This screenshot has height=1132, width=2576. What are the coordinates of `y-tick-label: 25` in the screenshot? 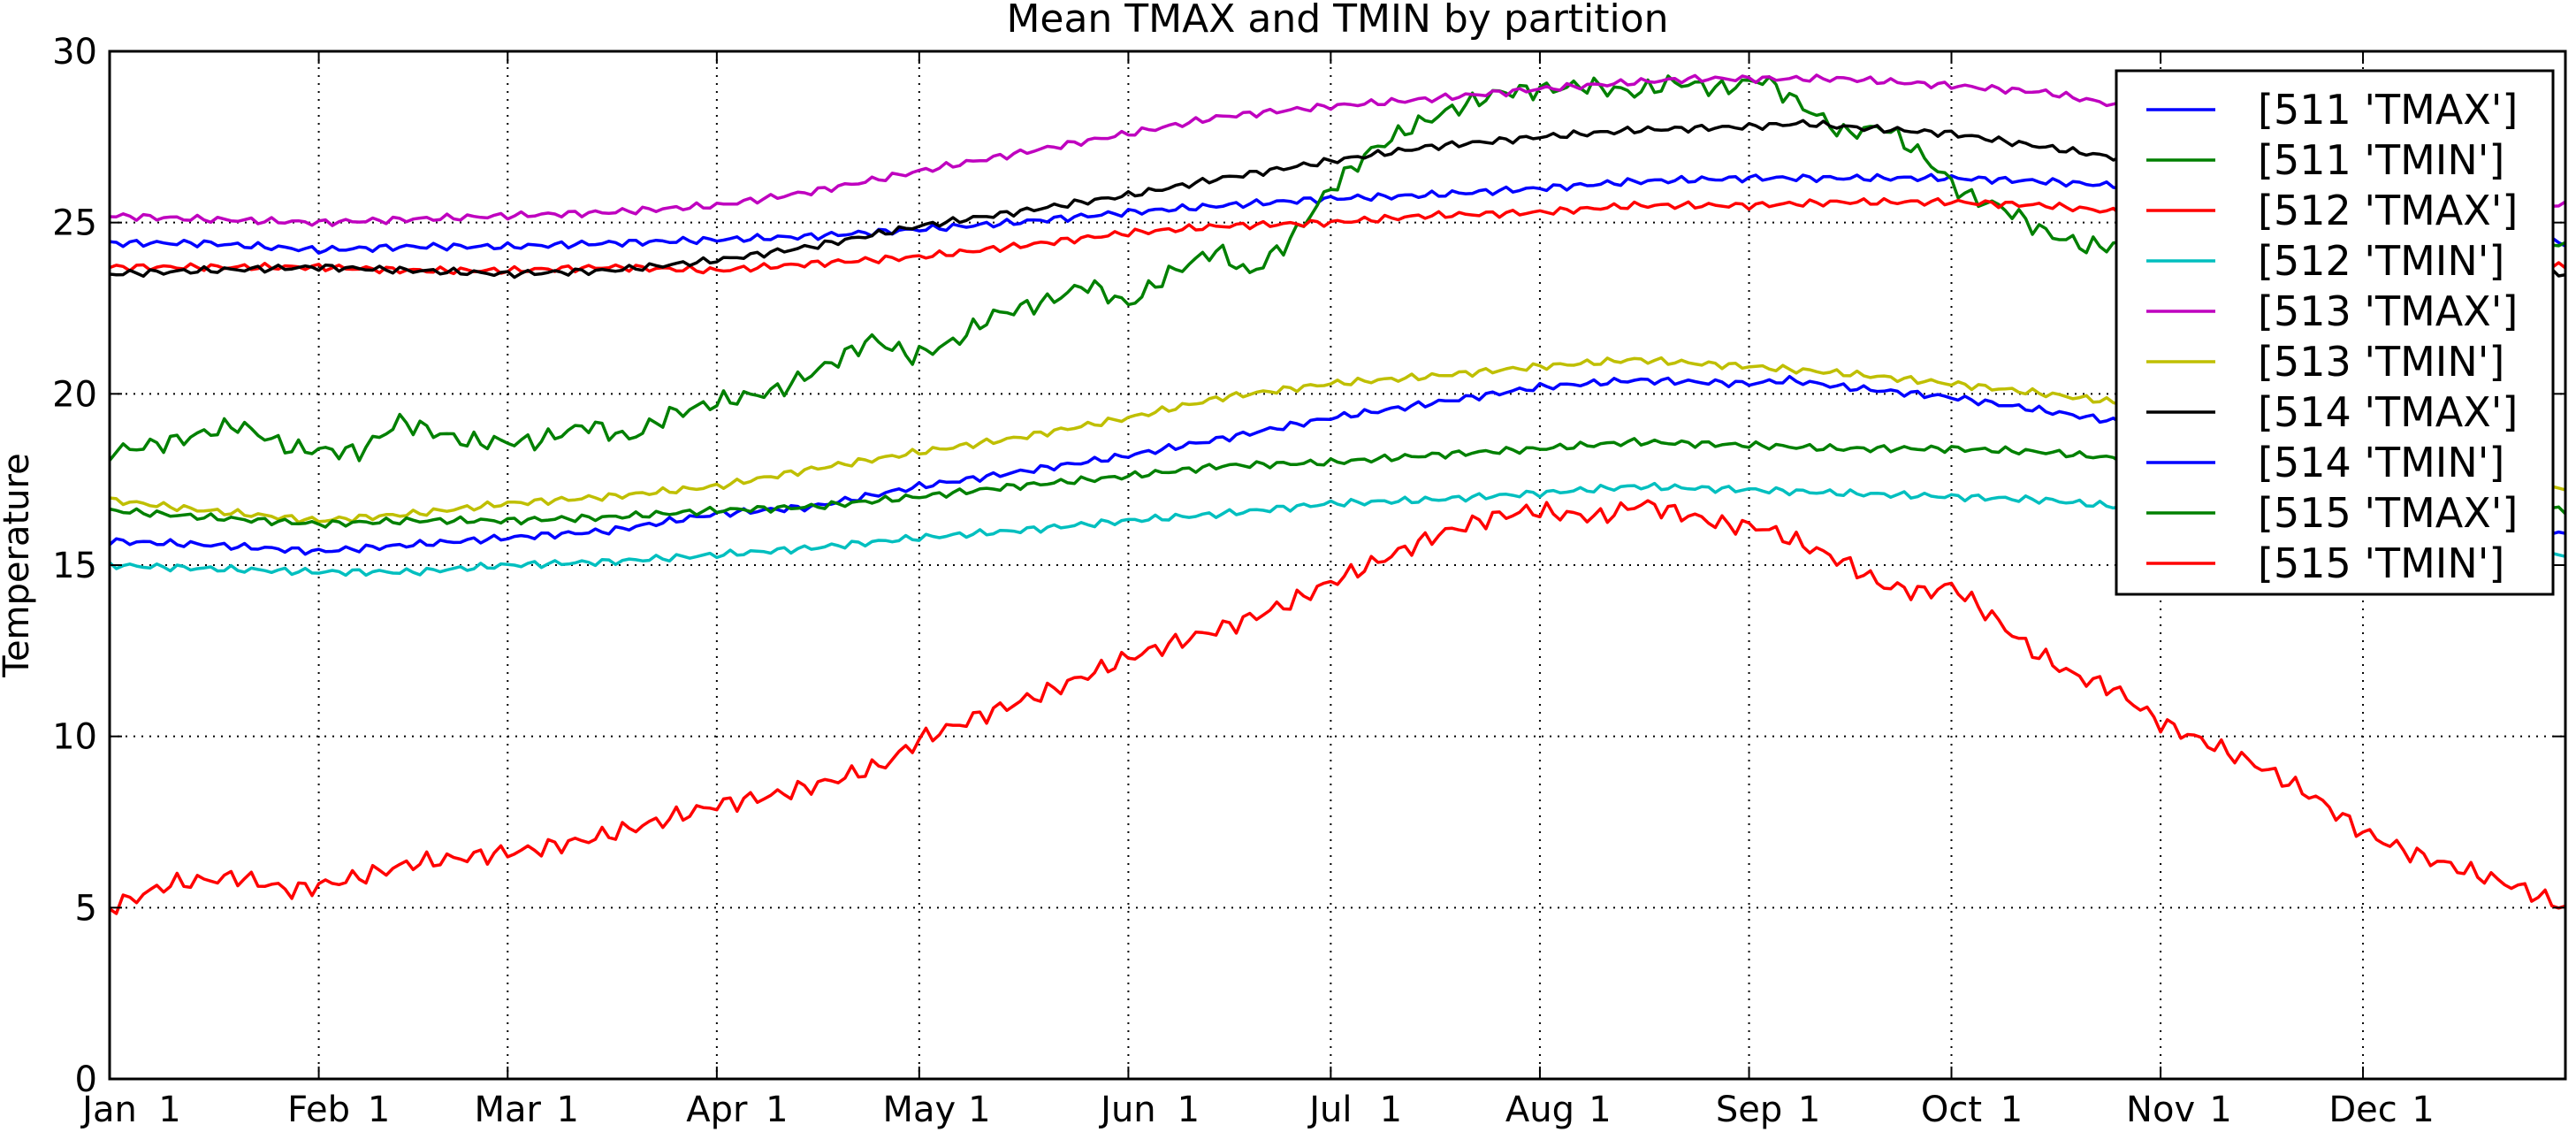 It's located at (74, 223).